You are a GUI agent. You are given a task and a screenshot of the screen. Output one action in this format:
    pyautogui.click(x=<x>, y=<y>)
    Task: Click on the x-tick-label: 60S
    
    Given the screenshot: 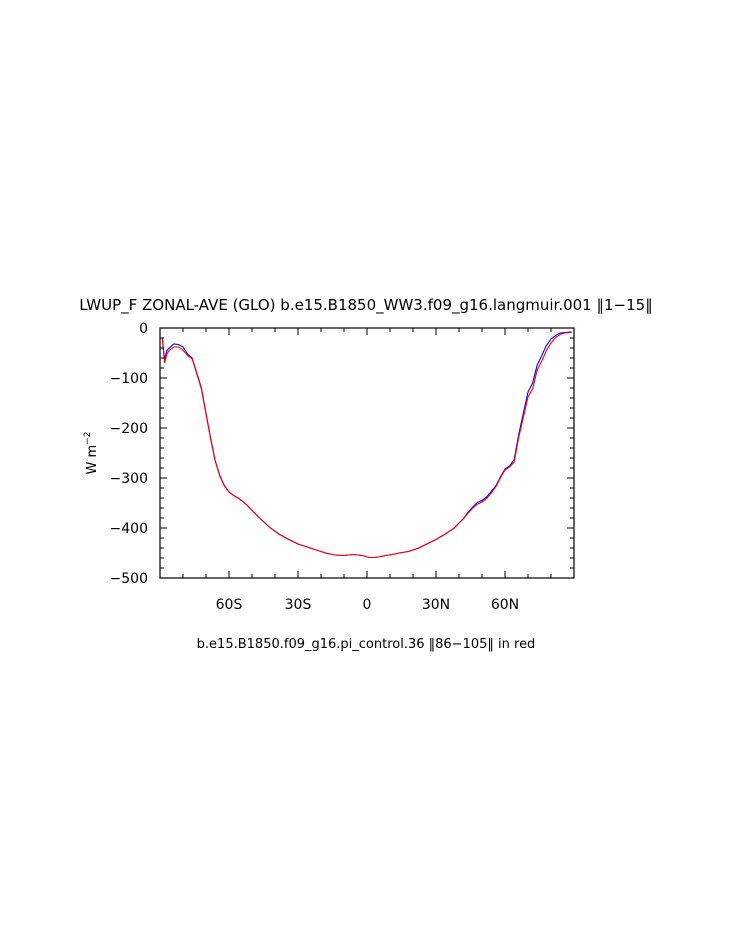 What is the action you would take?
    pyautogui.click(x=229, y=605)
    